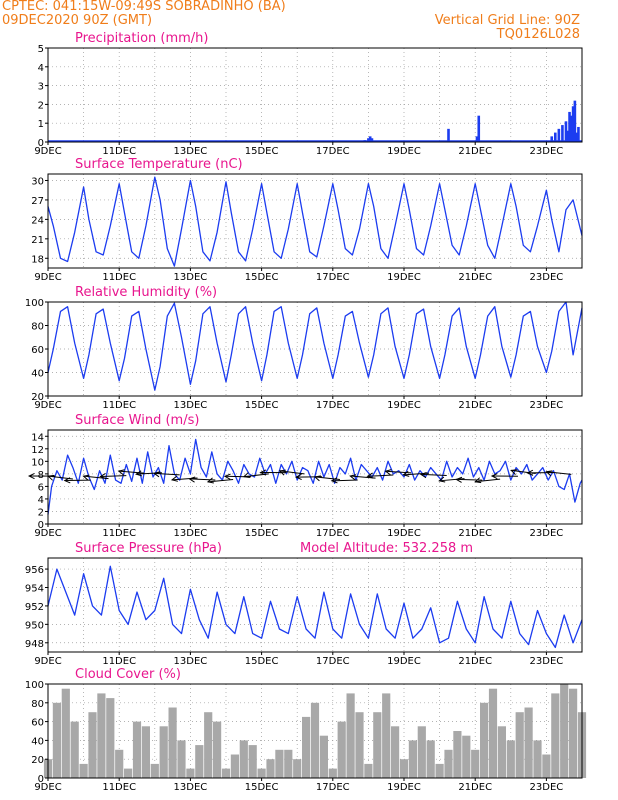 This screenshot has width=618, height=800. Describe the element at coordinates (262, 151) in the screenshot. I see `precip-xtick-label: 15DEC` at that location.